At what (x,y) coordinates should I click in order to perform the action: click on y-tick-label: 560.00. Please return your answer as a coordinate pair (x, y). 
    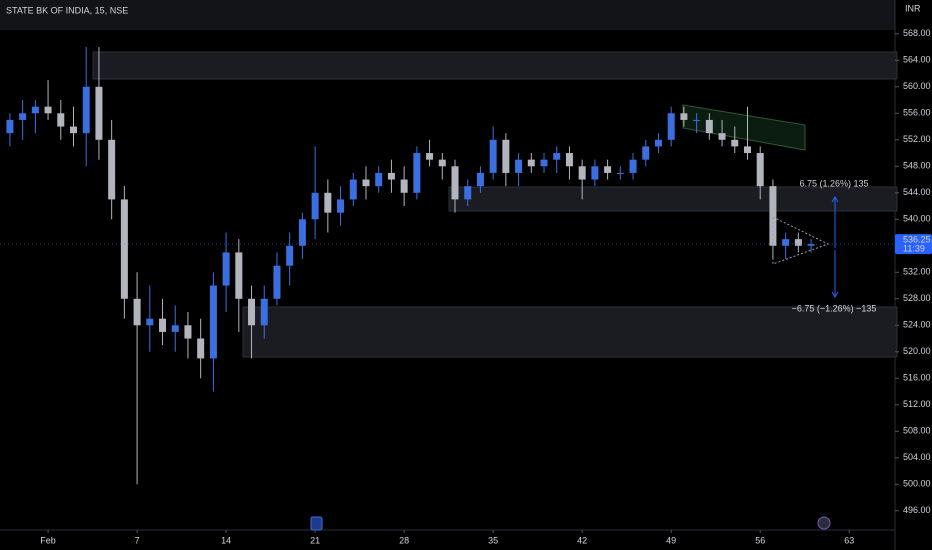
    Looking at the image, I should click on (917, 86).